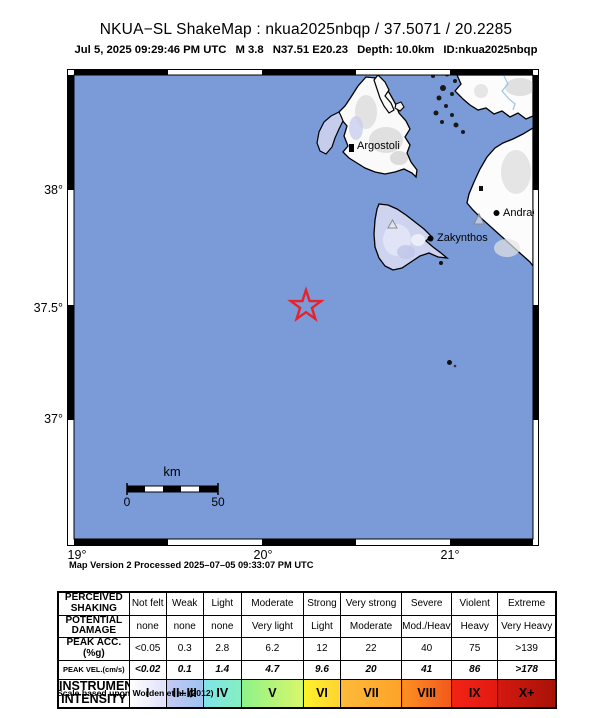  I want to click on legend-row-header: PEAK VEL.(cm/s), so click(93, 669).